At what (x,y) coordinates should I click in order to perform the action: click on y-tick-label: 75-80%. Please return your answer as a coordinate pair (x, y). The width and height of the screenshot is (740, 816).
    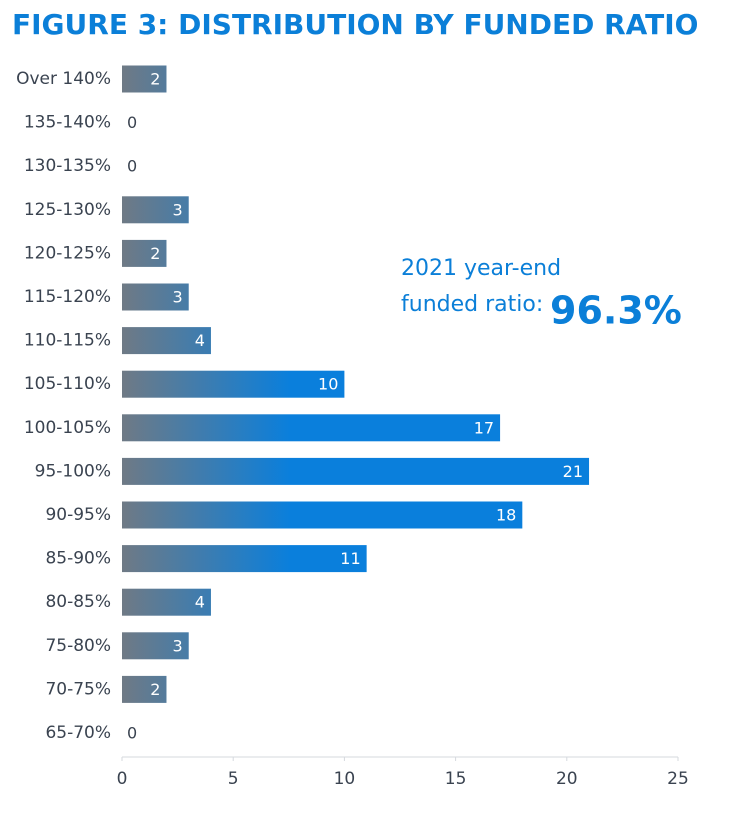
    Looking at the image, I should click on (78, 646).